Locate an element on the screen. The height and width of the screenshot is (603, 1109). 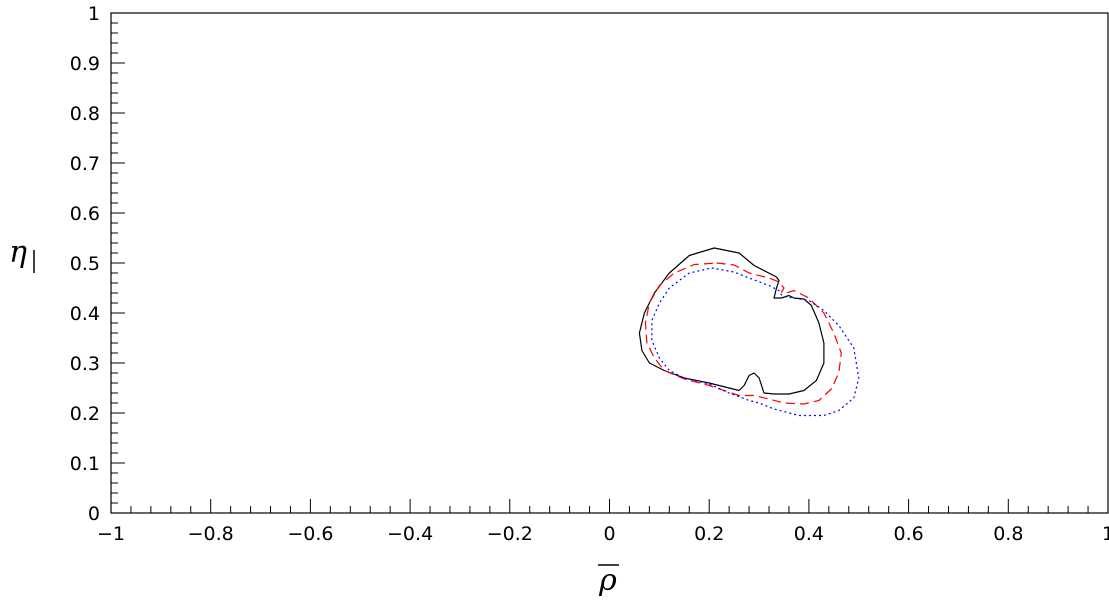
x-tick-label: 0.8 is located at coordinates (1008, 534).